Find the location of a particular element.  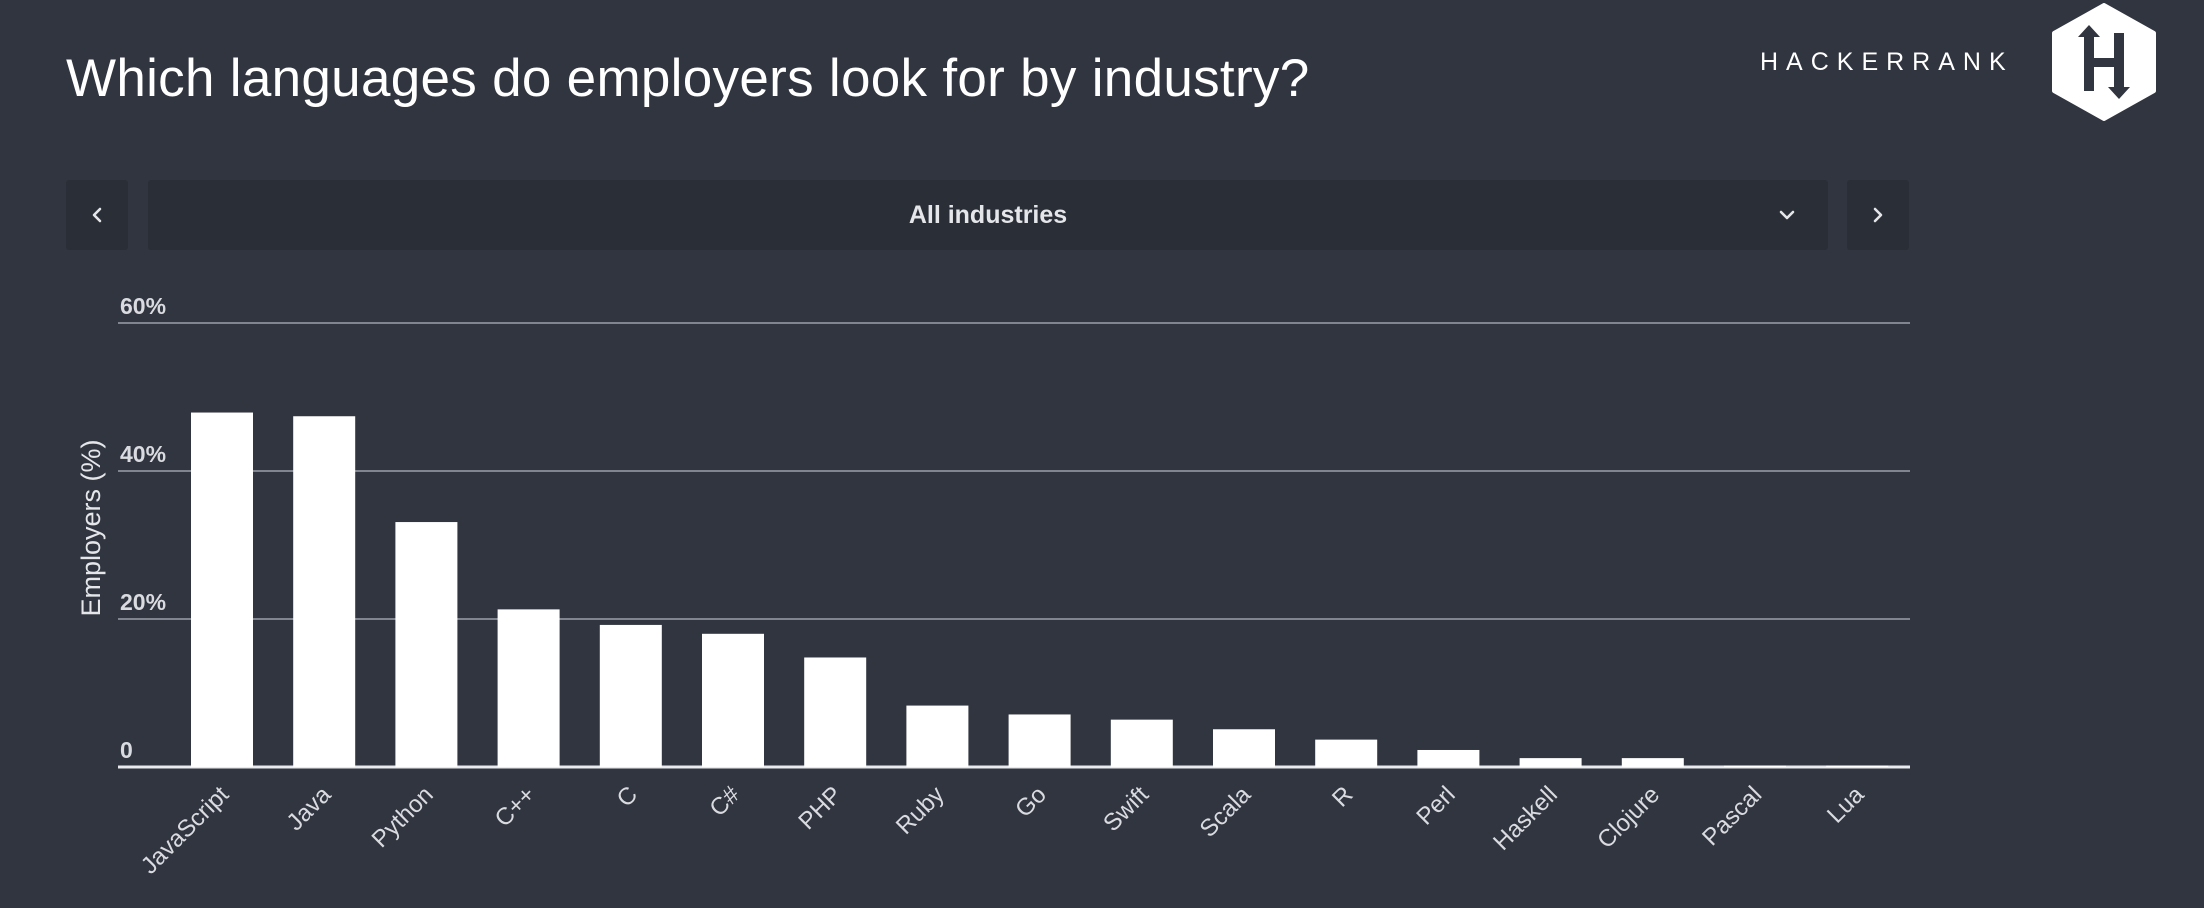

x-tick-label: Pascal is located at coordinates (1732, 816).